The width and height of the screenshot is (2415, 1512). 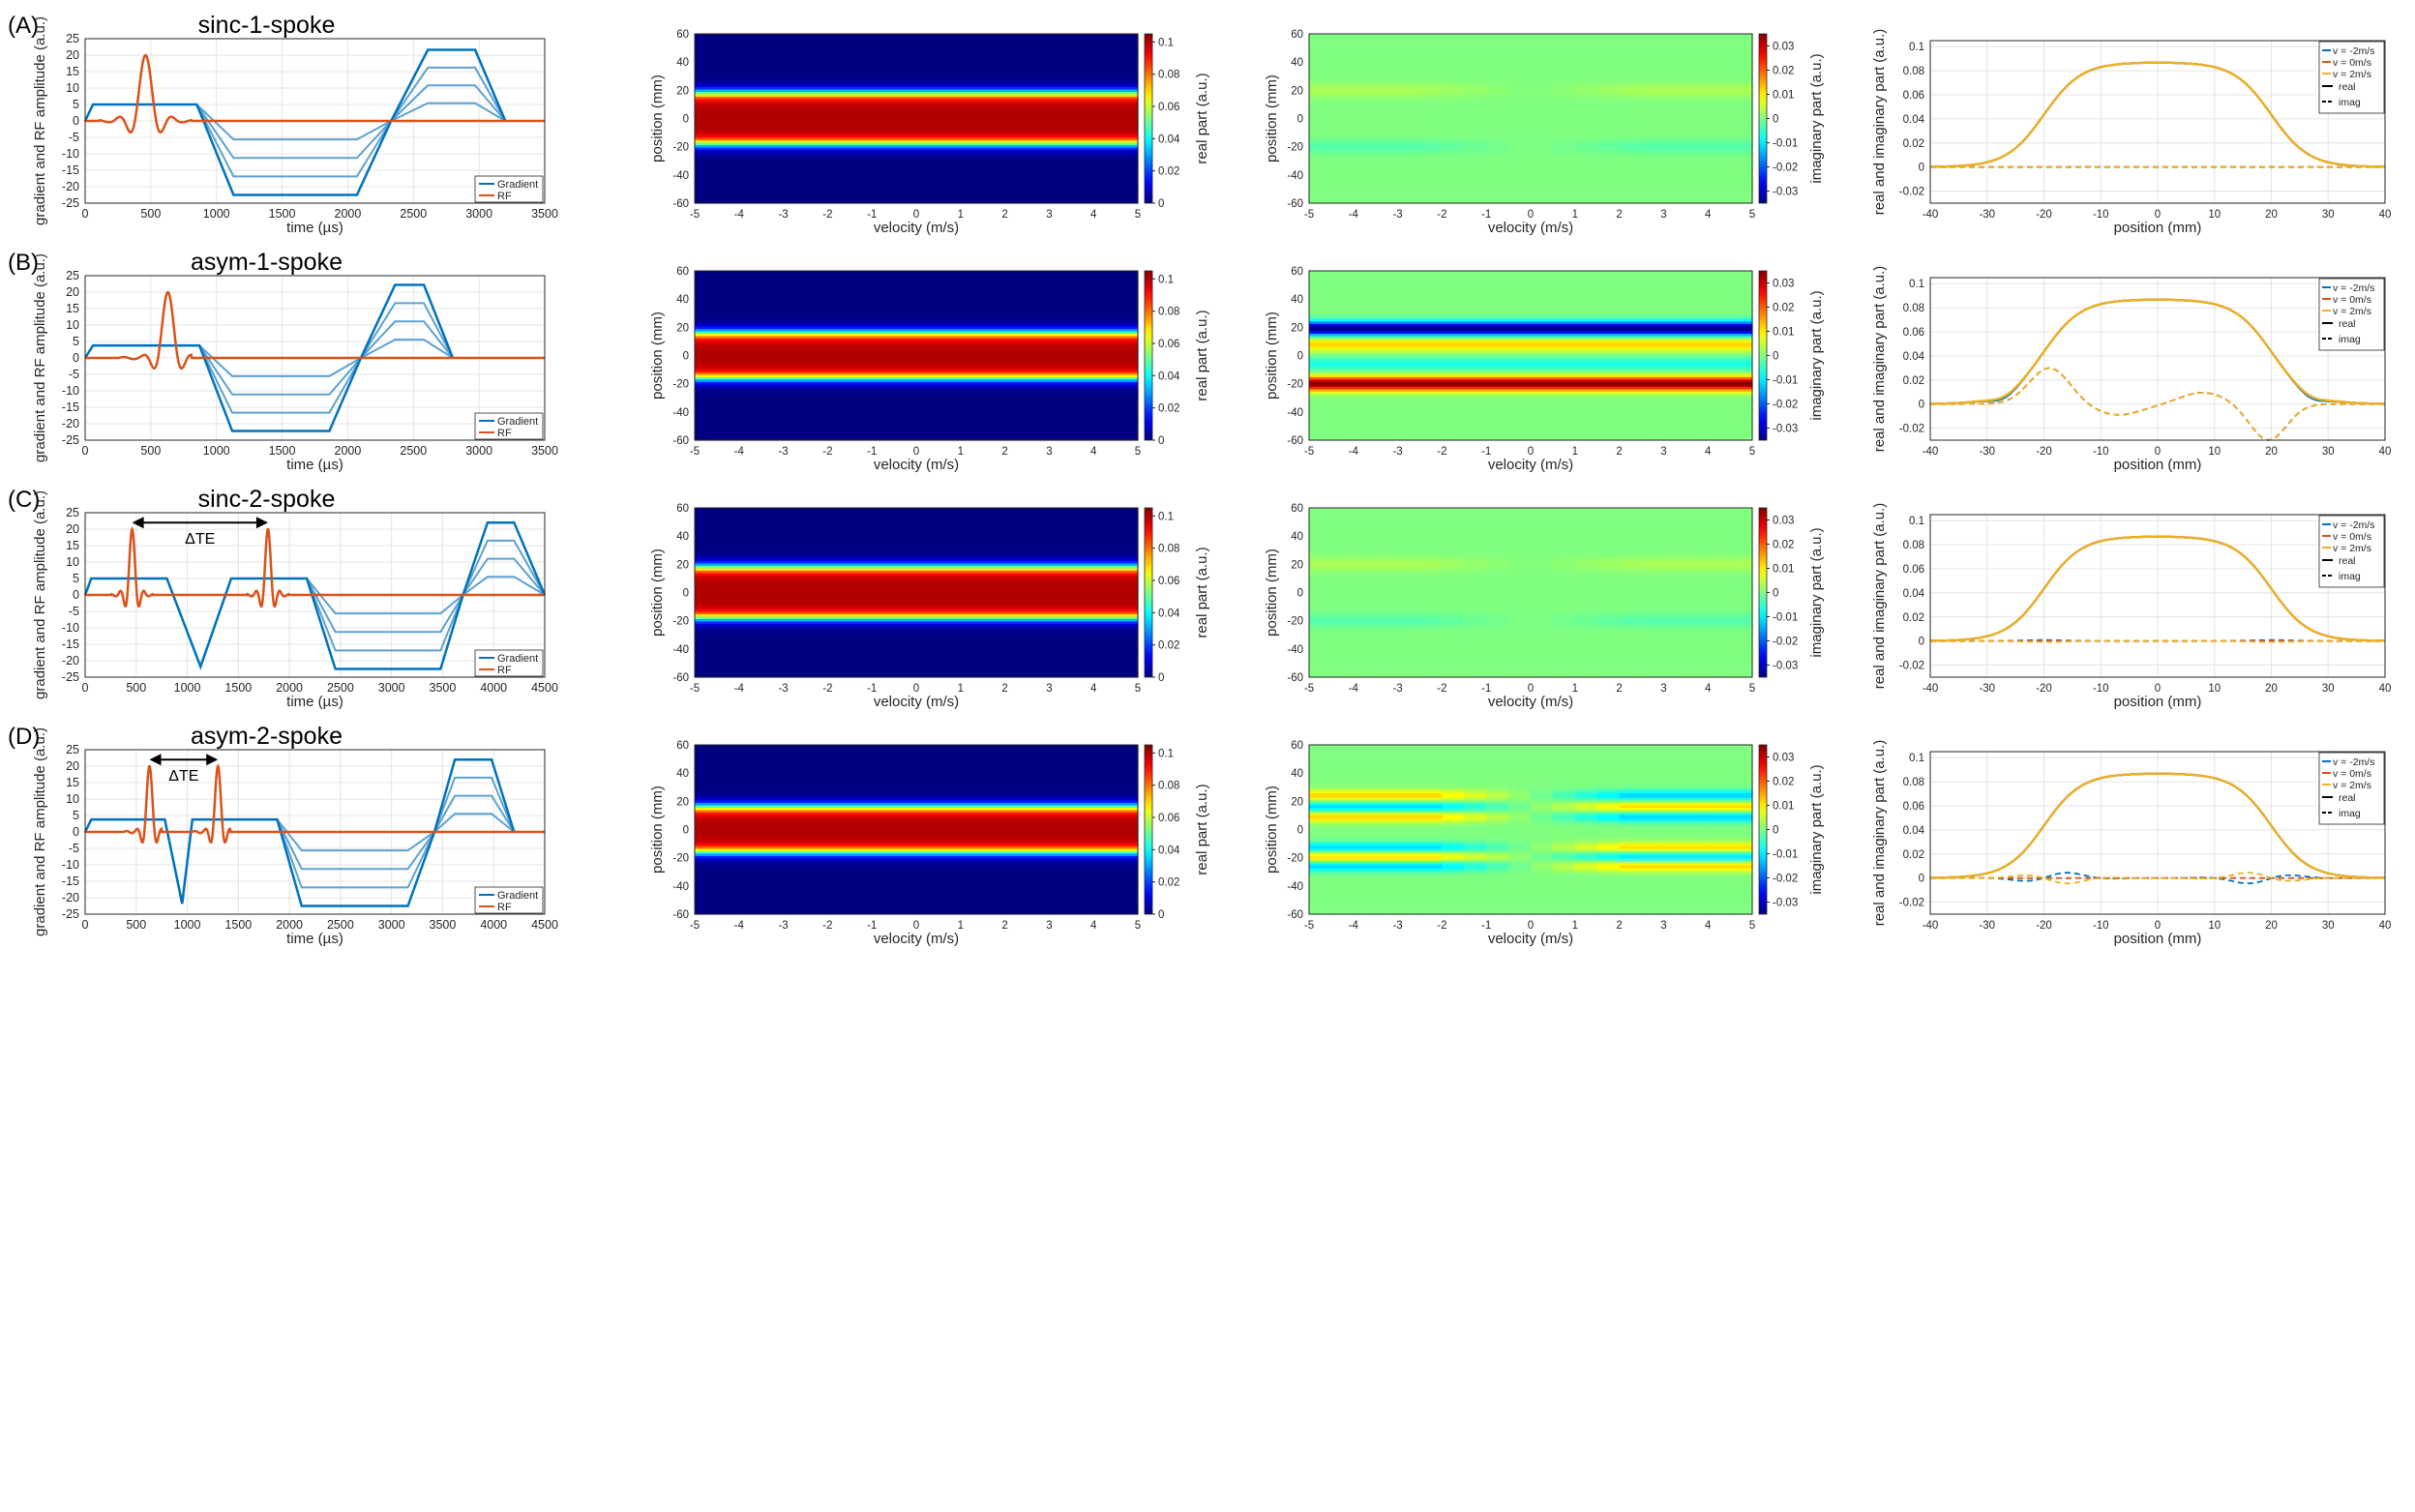 What do you see at coordinates (1093, 689) in the screenshot?
I see `x-tick-label: 4` at bounding box center [1093, 689].